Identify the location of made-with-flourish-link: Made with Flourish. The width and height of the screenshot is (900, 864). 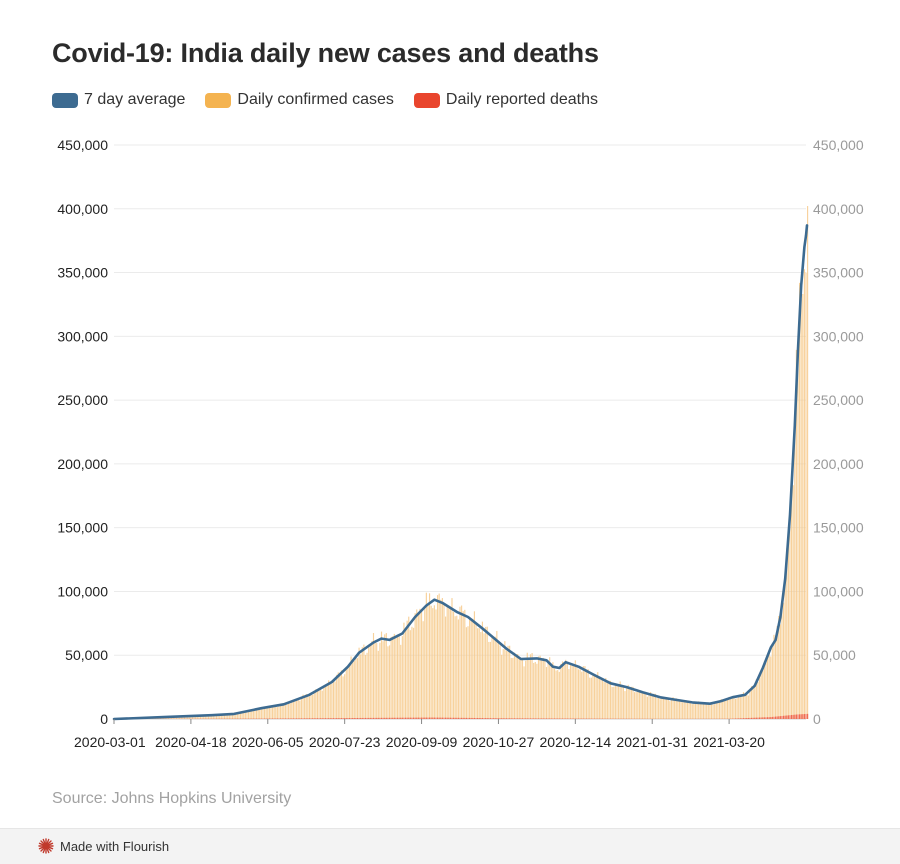
(103, 846).